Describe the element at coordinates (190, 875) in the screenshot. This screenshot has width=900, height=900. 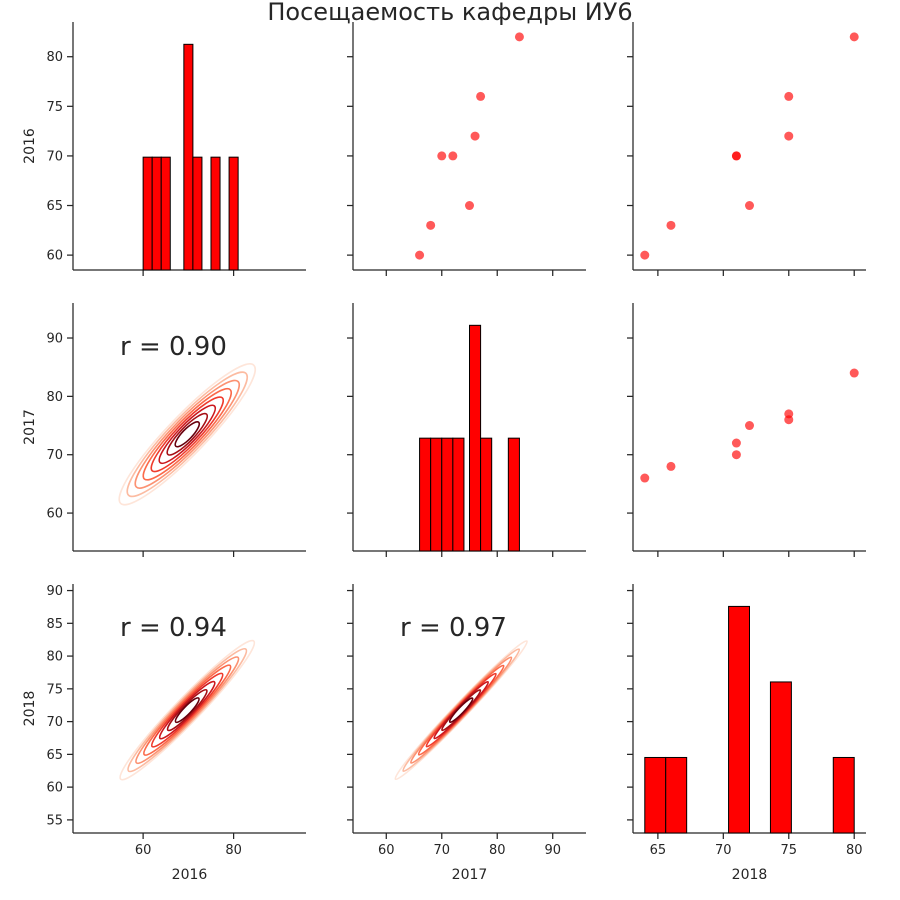
I see `x-axis-label: 2016` at that location.